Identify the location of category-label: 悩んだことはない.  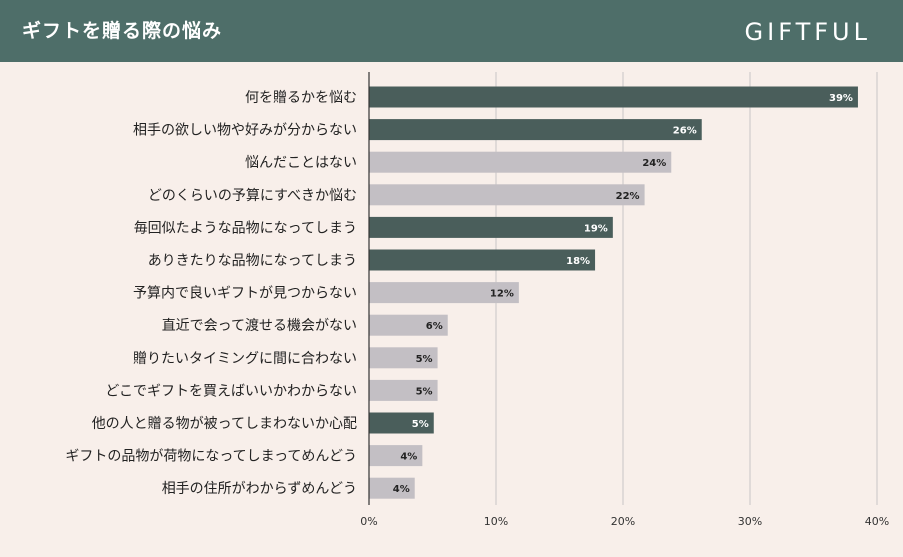
(301, 163).